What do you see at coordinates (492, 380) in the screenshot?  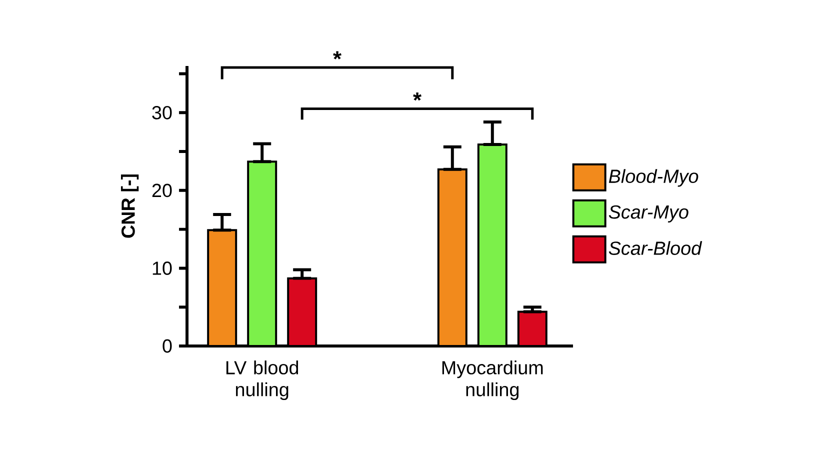 I see `x-tick-label: Myocardium nulling` at bounding box center [492, 380].